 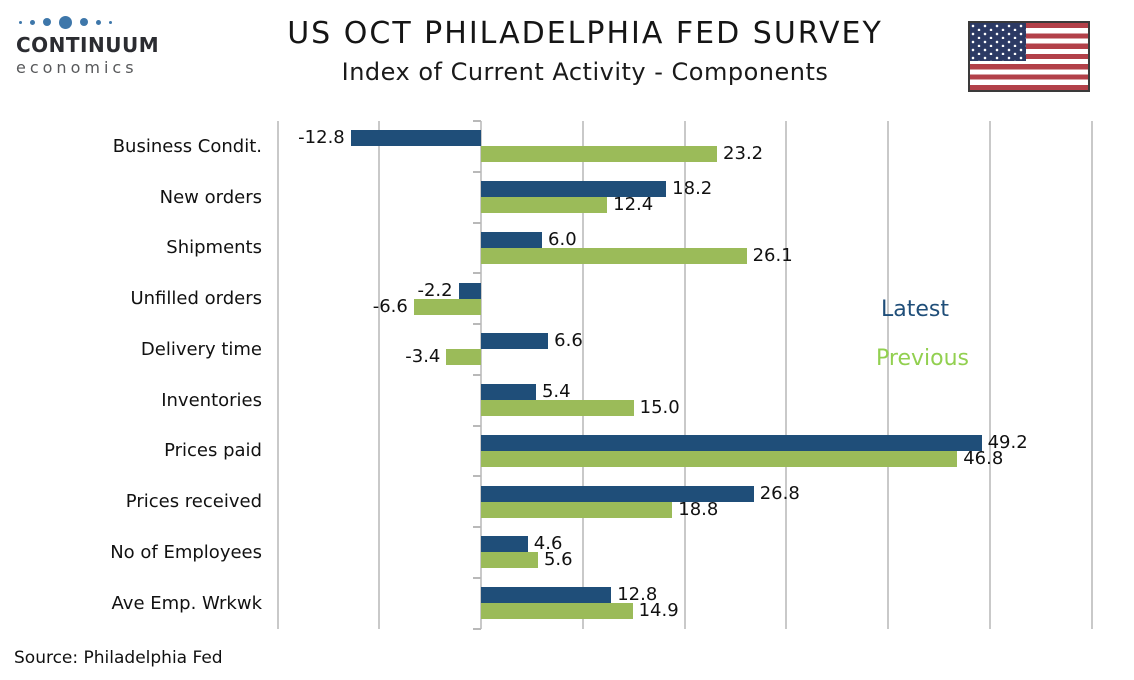 I want to click on value-label: 5.4, so click(x=556, y=392).